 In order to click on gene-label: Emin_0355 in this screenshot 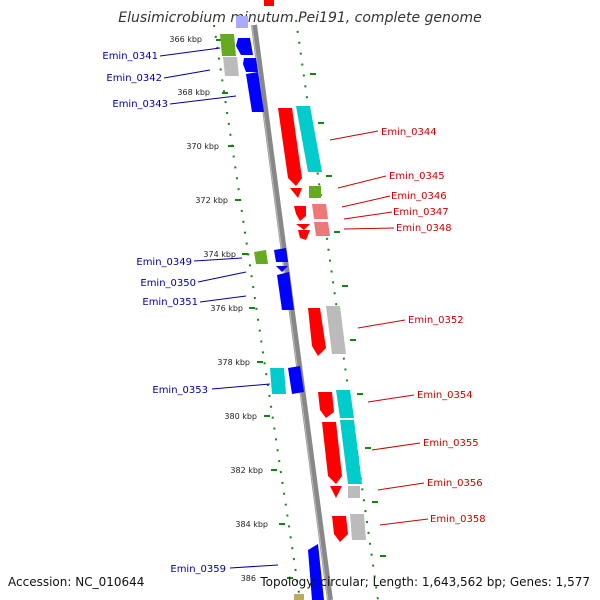, I will do `click(451, 443)`.